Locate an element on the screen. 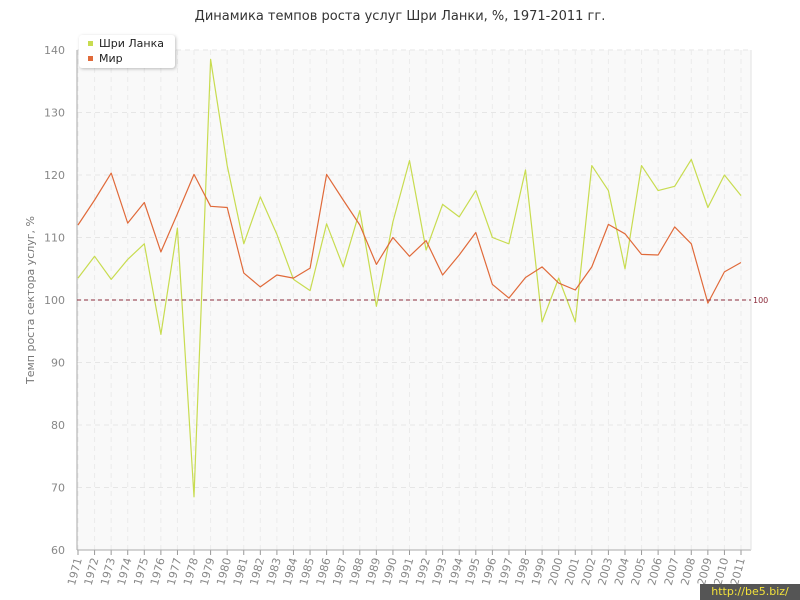 The width and height of the screenshot is (800, 600). watermark-link: http://be5.biz/ is located at coordinates (750, 592).